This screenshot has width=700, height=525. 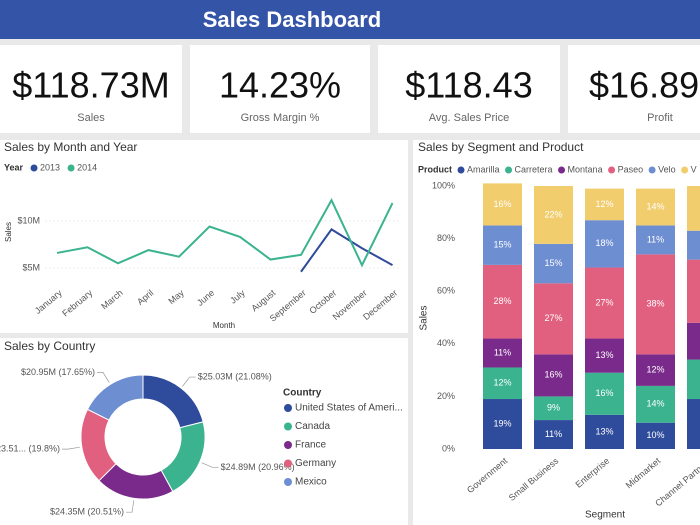 What do you see at coordinates (225, 233) in the screenshot?
I see `line-series` at bounding box center [225, 233].